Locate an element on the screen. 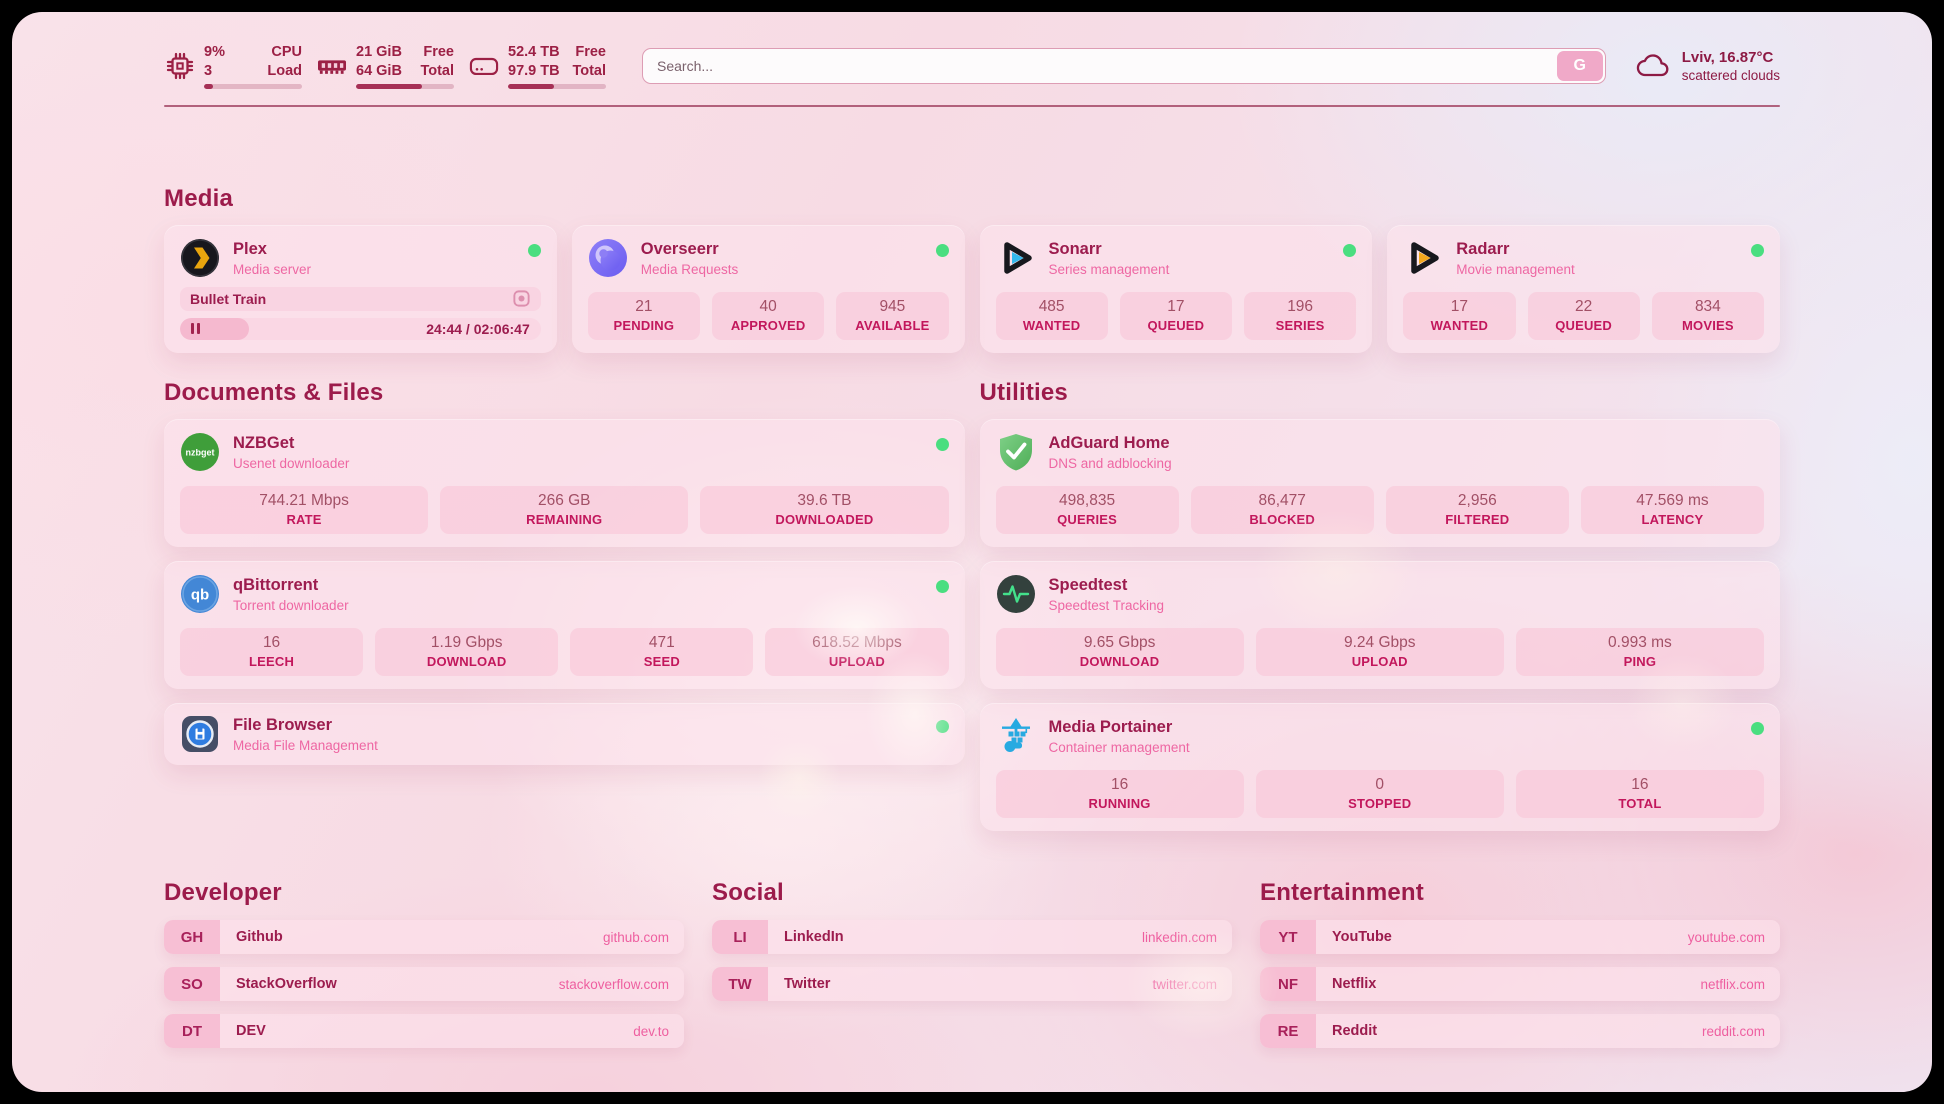  search-engine-button: G is located at coordinates (1579, 66).